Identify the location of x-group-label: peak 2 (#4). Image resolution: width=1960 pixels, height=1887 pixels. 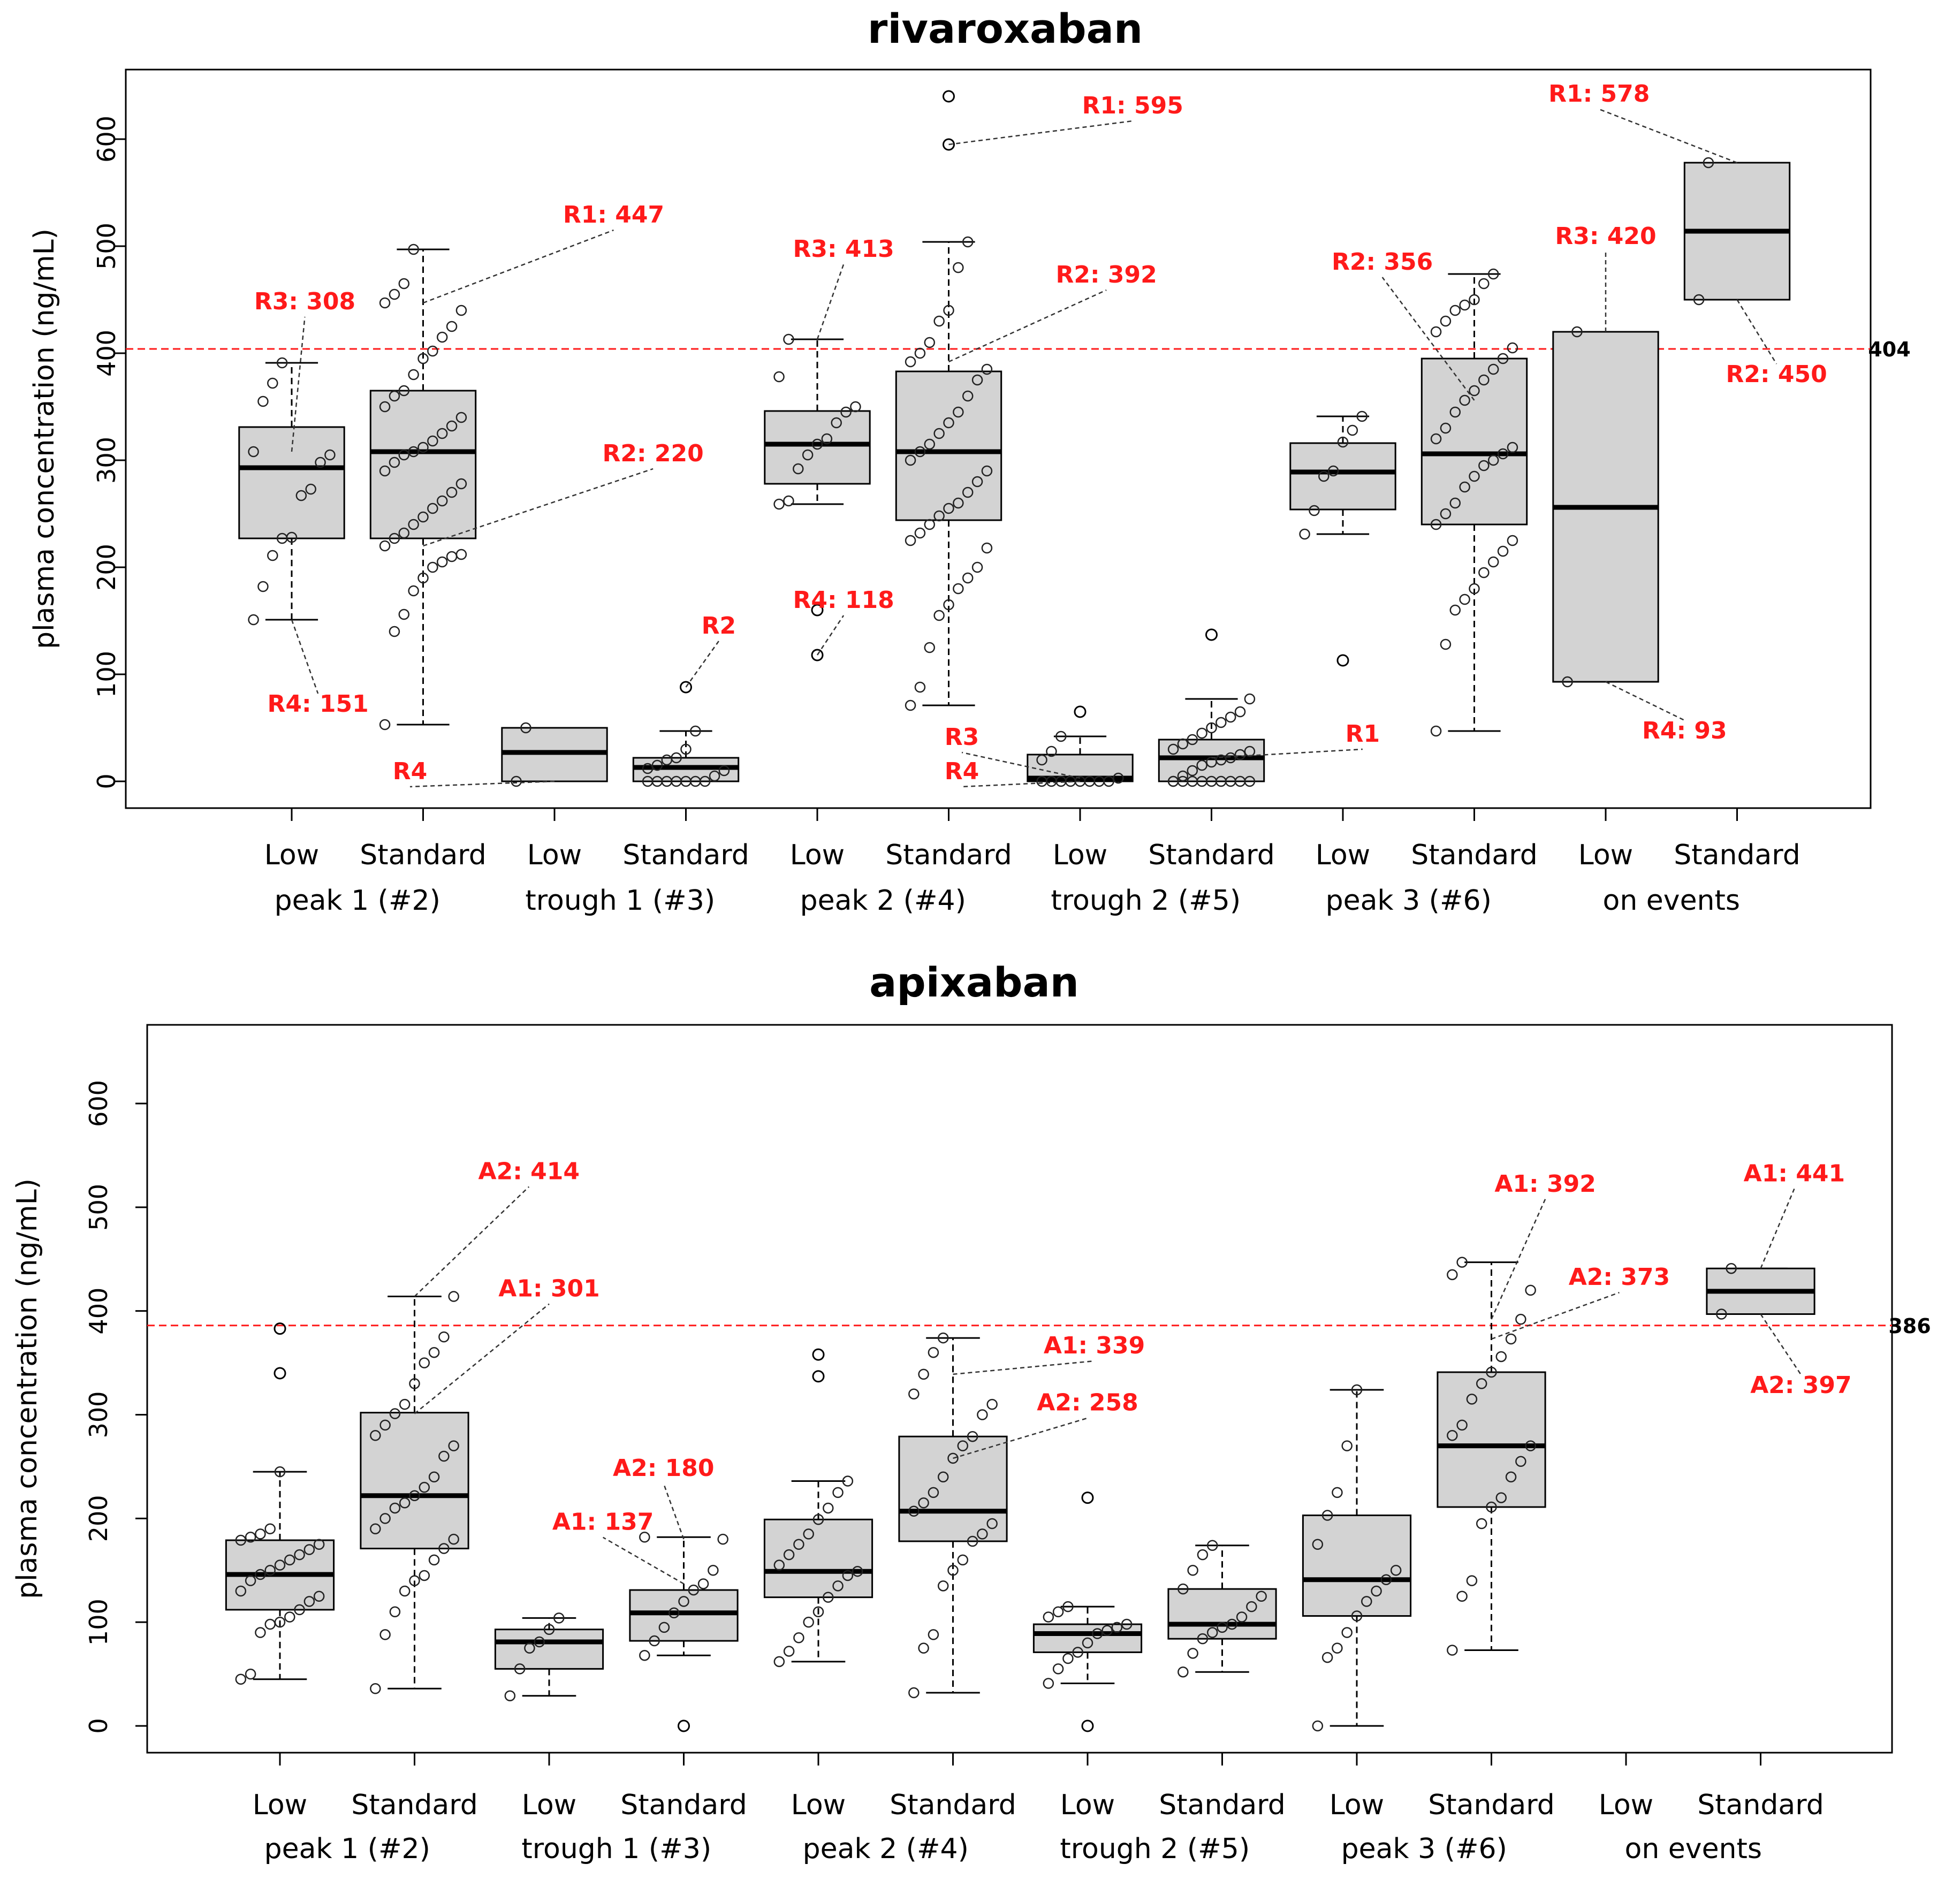
(886, 1849).